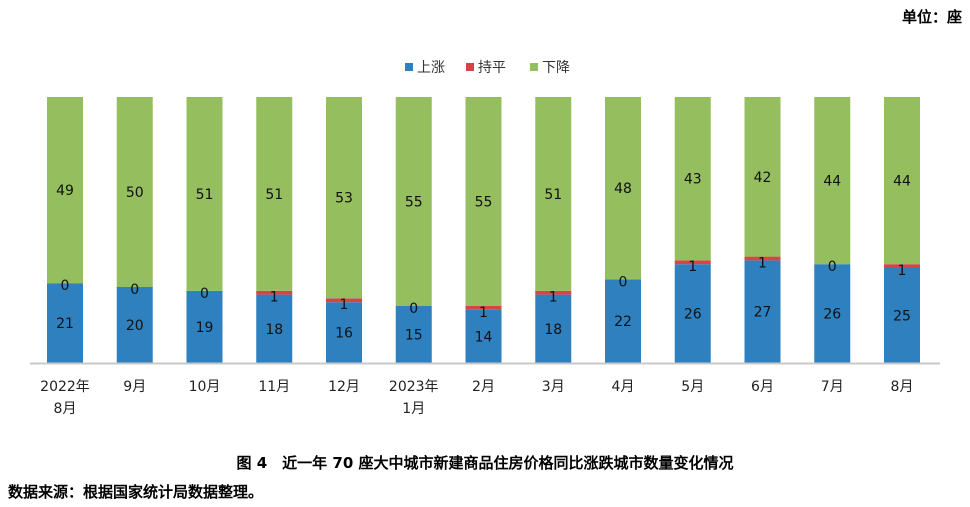 Image resolution: width=970 pixels, height=507 pixels. I want to click on label-up-8: 22, so click(623, 322).